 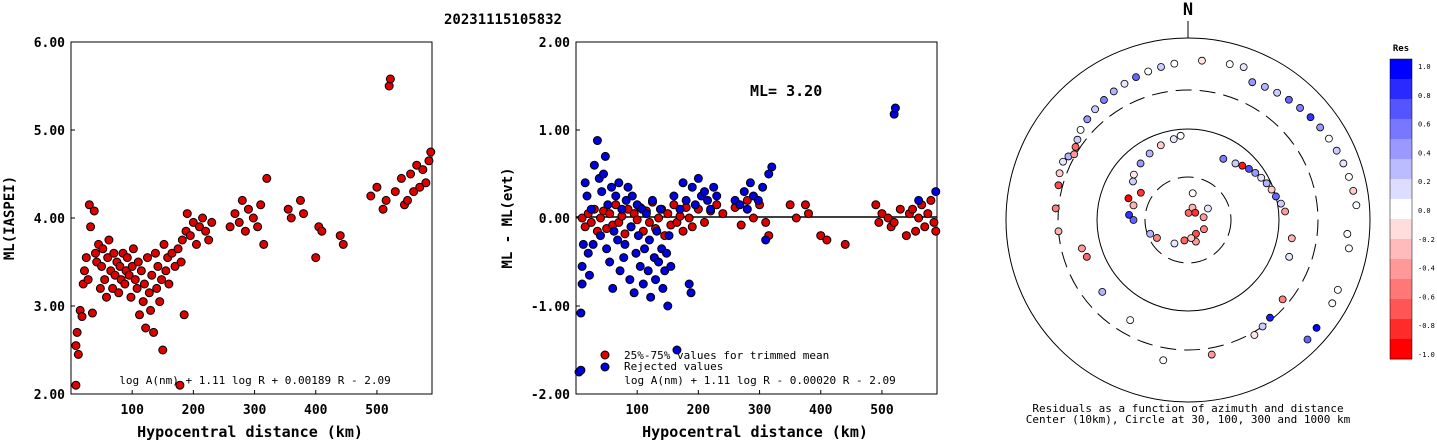 I want to click on x-tick-label: 300, so click(x=255, y=410).